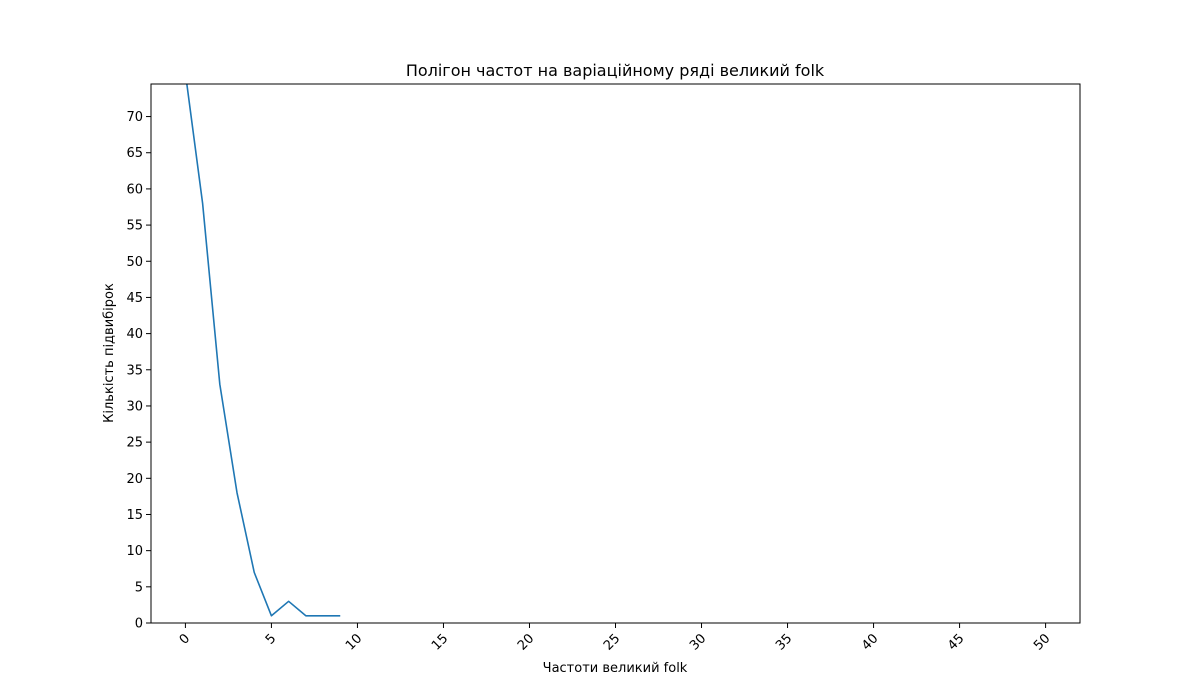 The height and width of the screenshot is (700, 1200). What do you see at coordinates (271, 639) in the screenshot?
I see `x-tick-label: 5` at bounding box center [271, 639].